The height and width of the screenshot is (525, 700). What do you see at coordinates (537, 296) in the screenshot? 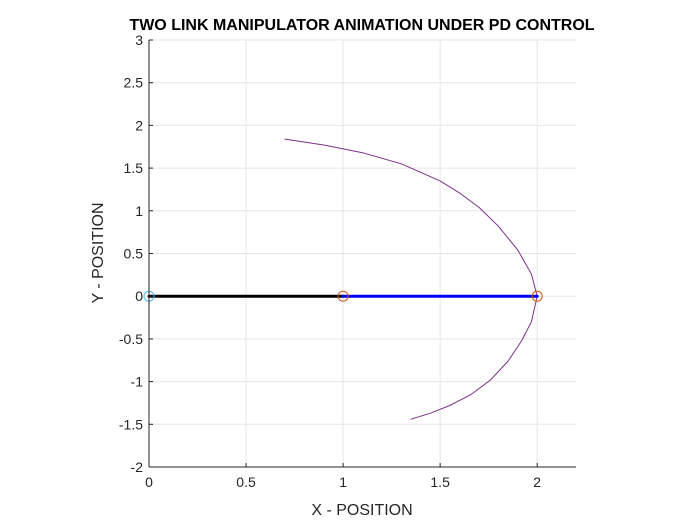
I see `end-effector-marker` at bounding box center [537, 296].